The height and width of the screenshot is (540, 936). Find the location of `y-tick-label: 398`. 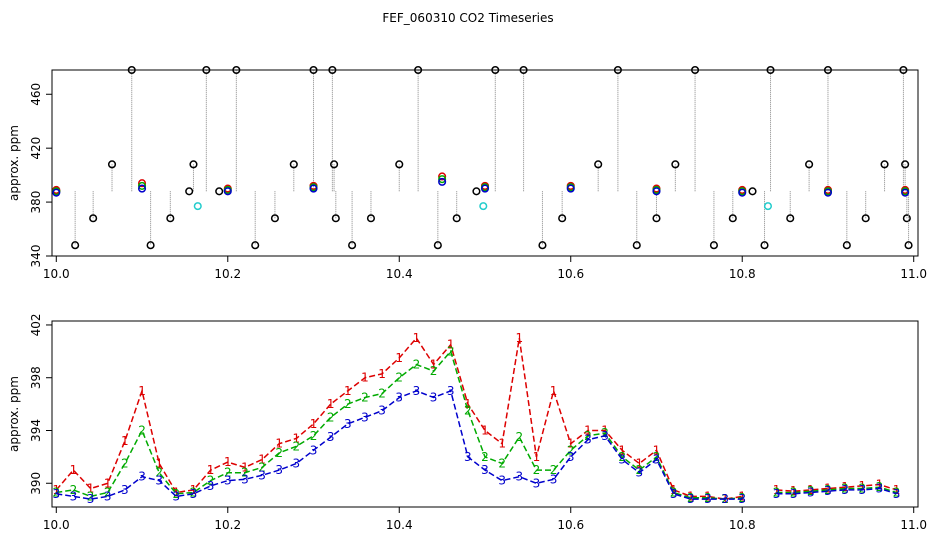

y-tick-label: 398 is located at coordinates (36, 377).